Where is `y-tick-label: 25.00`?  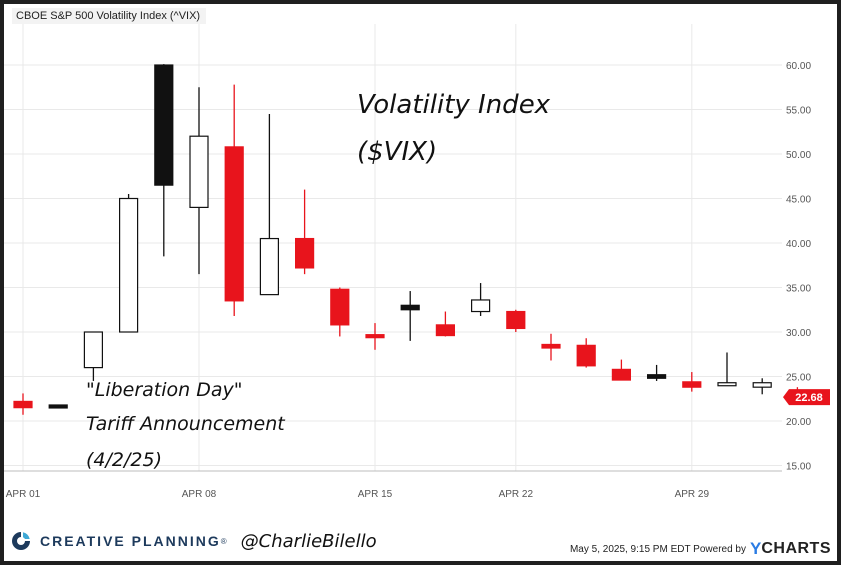 y-tick-label: 25.00 is located at coordinates (798, 378).